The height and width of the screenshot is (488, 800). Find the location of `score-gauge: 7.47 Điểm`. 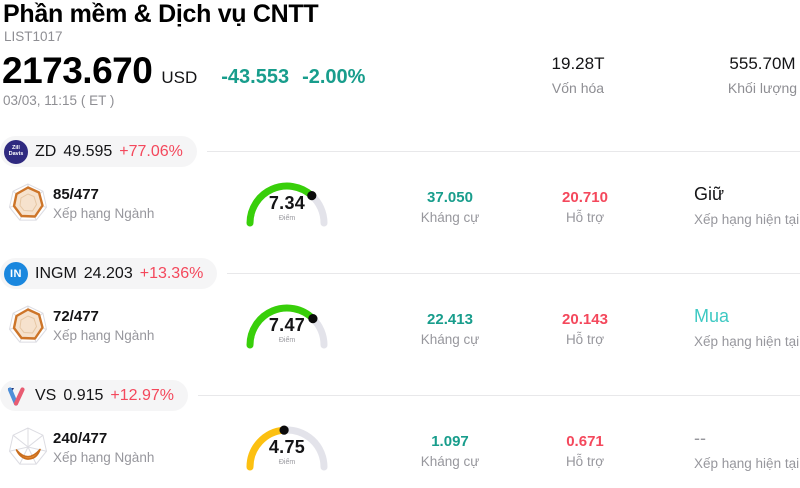

score-gauge: 7.47 Điểm is located at coordinates (287, 329).